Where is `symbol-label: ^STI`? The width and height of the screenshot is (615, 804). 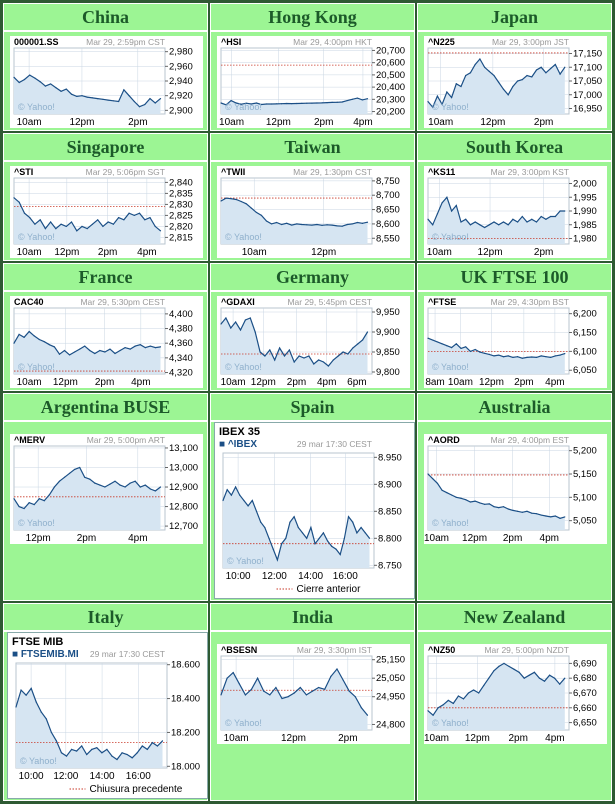
symbol-label: ^STI is located at coordinates (23, 172).